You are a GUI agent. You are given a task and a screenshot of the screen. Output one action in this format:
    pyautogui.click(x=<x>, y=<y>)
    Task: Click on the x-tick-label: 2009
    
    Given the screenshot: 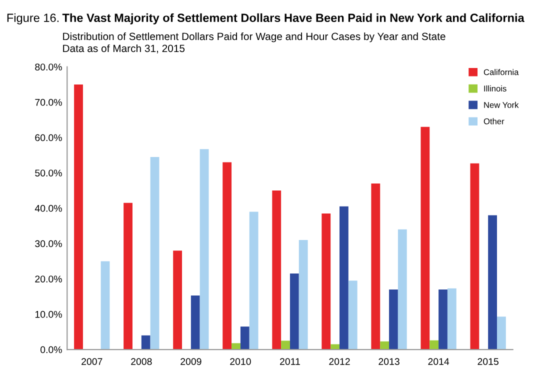 What is the action you would take?
    pyautogui.click(x=191, y=362)
    